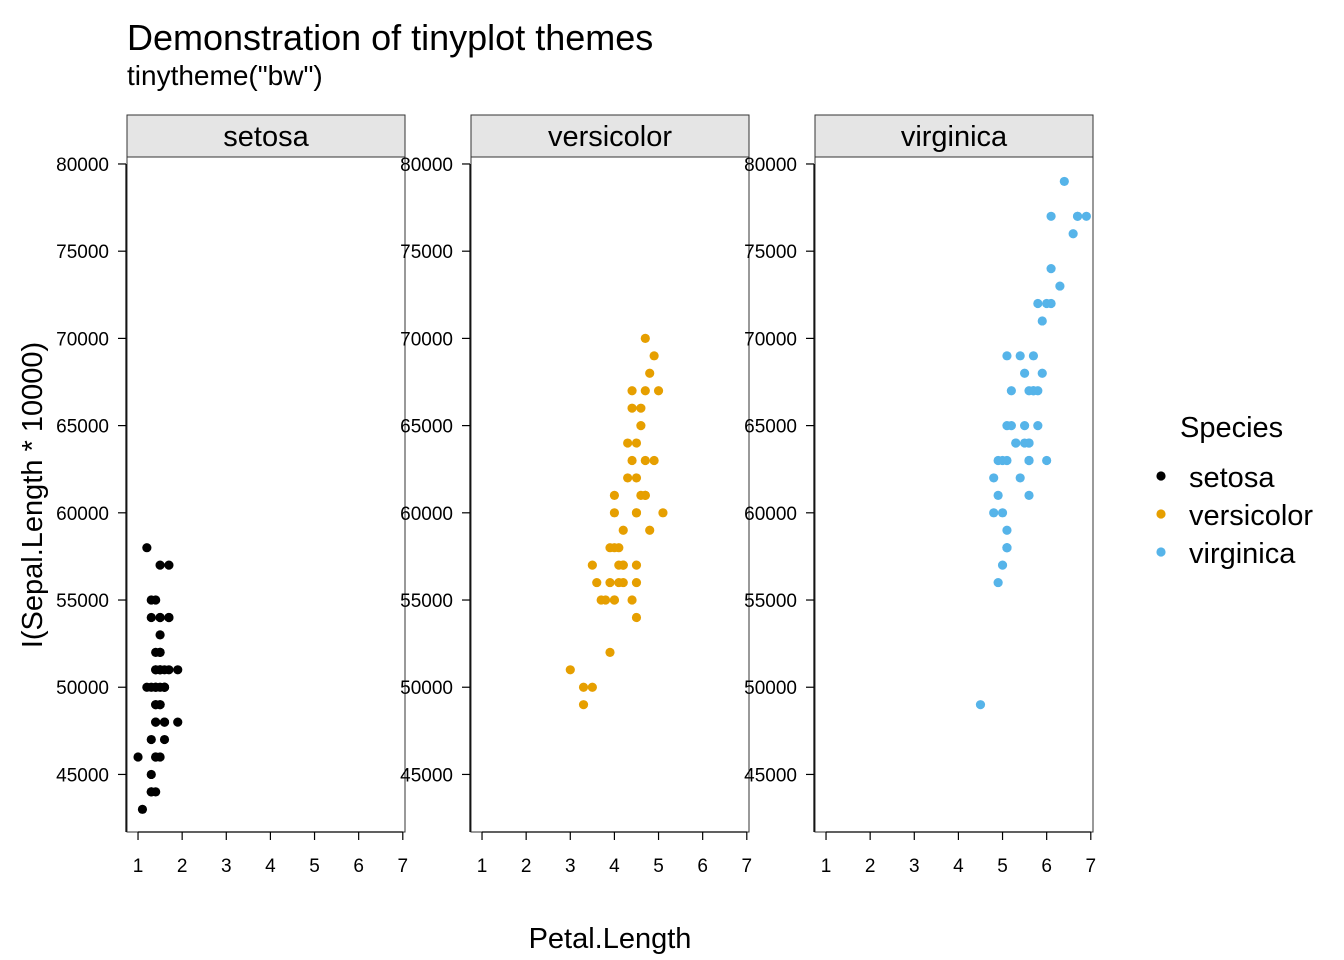 This screenshot has height=960, width=1344. What do you see at coordinates (1046, 866) in the screenshot?
I see `x-tick-label: 6` at bounding box center [1046, 866].